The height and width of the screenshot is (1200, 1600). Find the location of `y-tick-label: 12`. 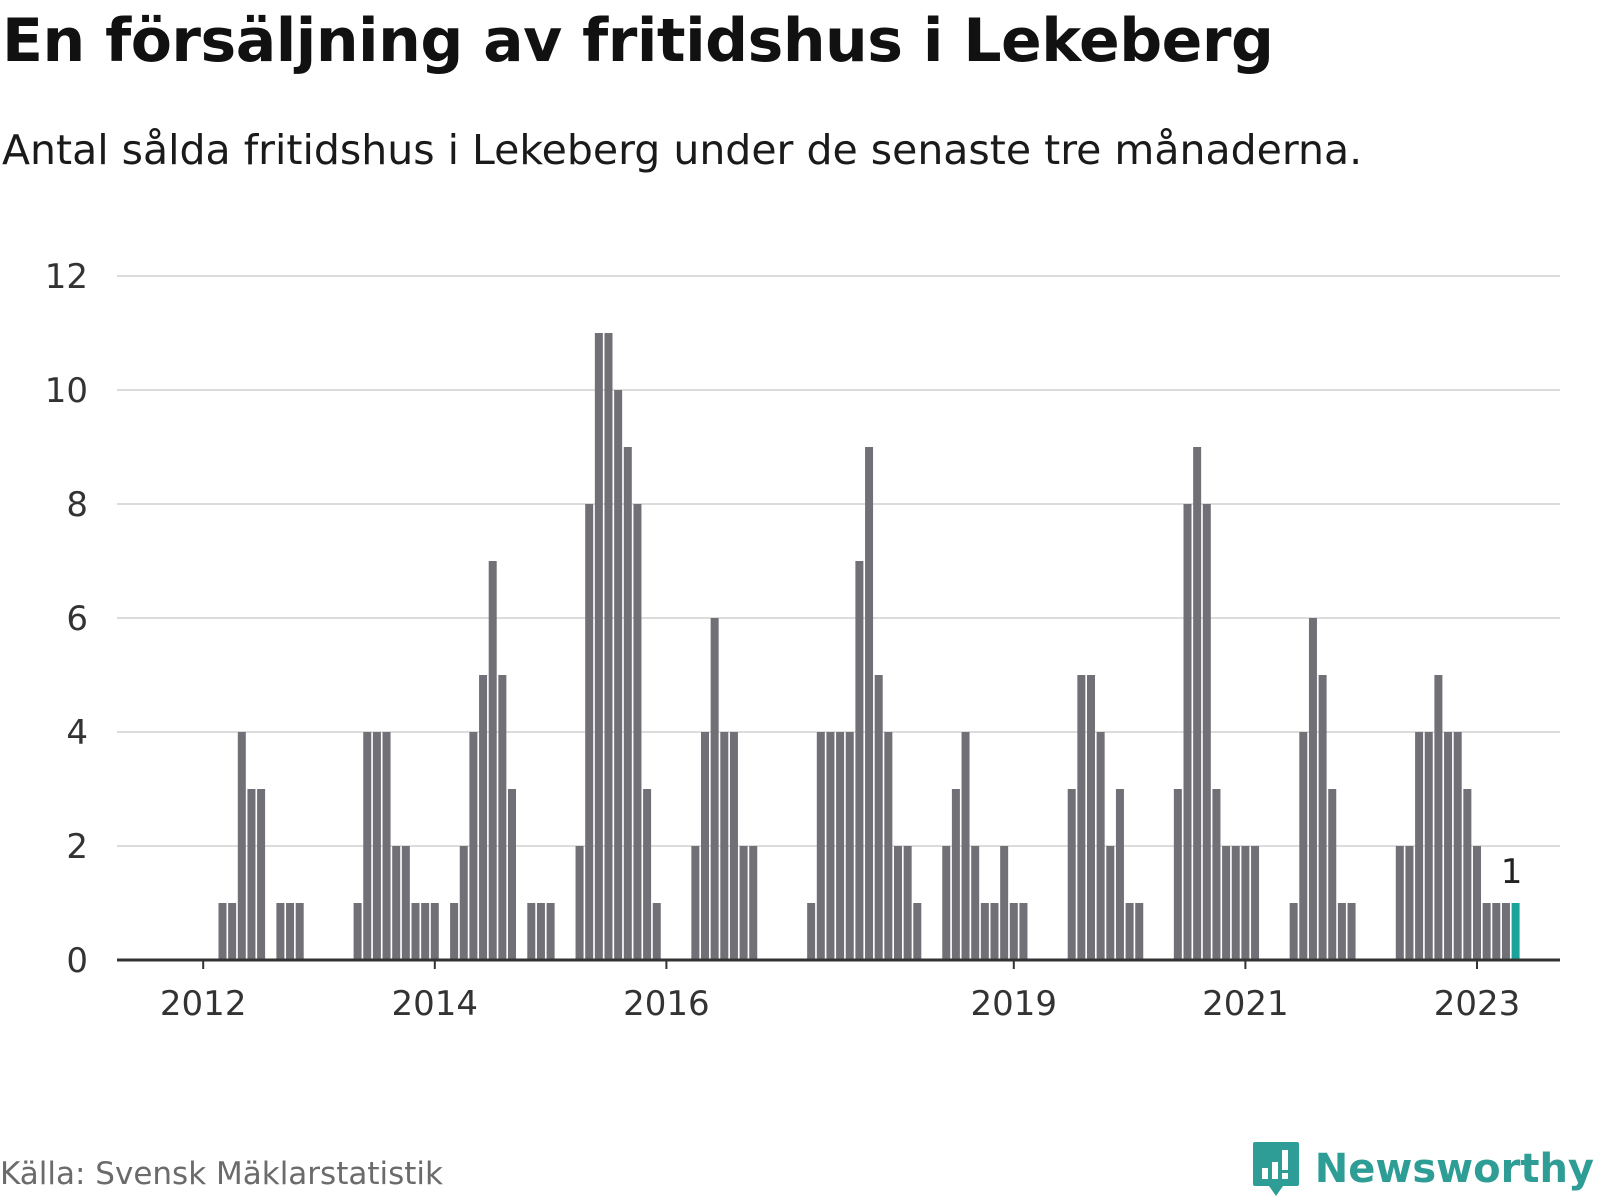

y-tick-label: 12 is located at coordinates (66, 277).